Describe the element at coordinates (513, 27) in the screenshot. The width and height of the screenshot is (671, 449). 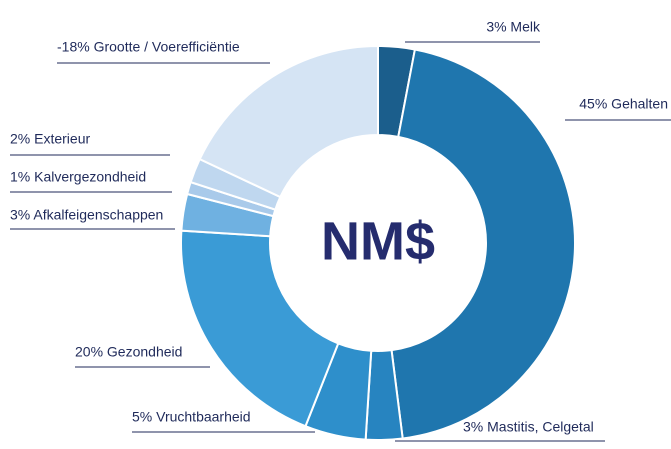
I see `segment-label: 3% Melk` at that location.